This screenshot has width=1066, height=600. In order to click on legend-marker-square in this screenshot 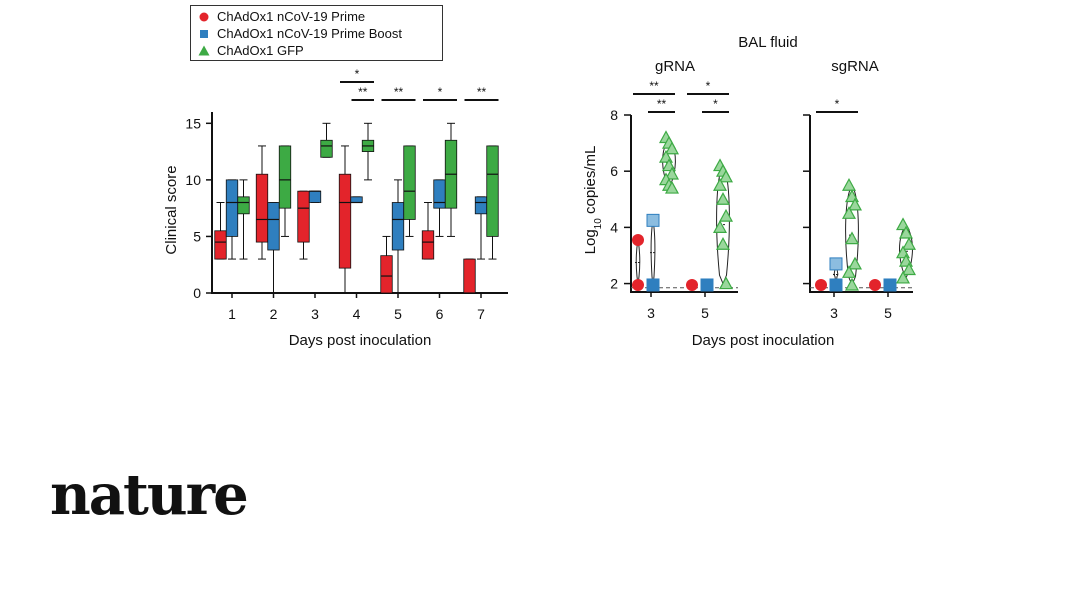, I will do `click(204, 34)`.